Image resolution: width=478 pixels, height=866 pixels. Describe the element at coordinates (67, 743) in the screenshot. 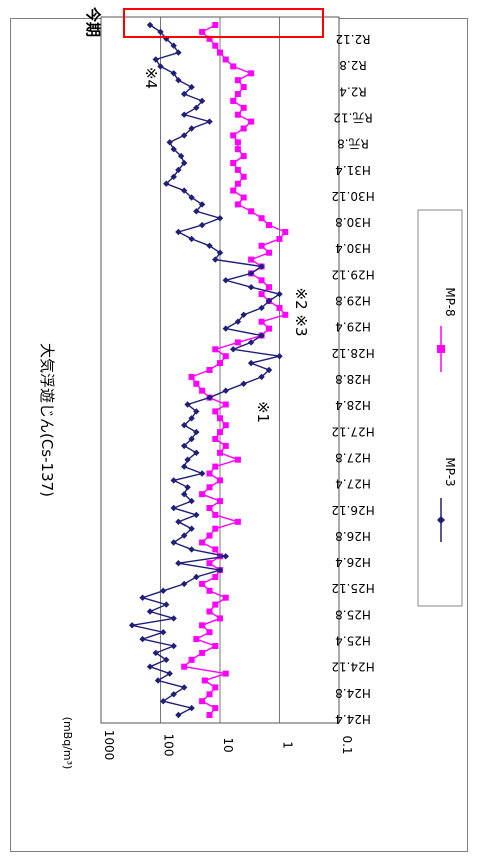

I see `y-axis-label: (mBq/m³)` at that location.